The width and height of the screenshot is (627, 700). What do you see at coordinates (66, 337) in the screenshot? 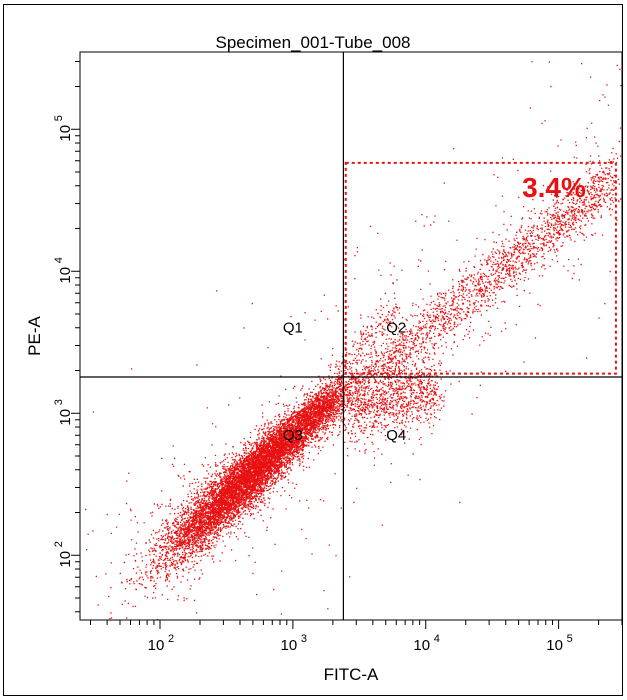
I see `y-axis: 10 2 10 3 10 4 10 5` at bounding box center [66, 337].